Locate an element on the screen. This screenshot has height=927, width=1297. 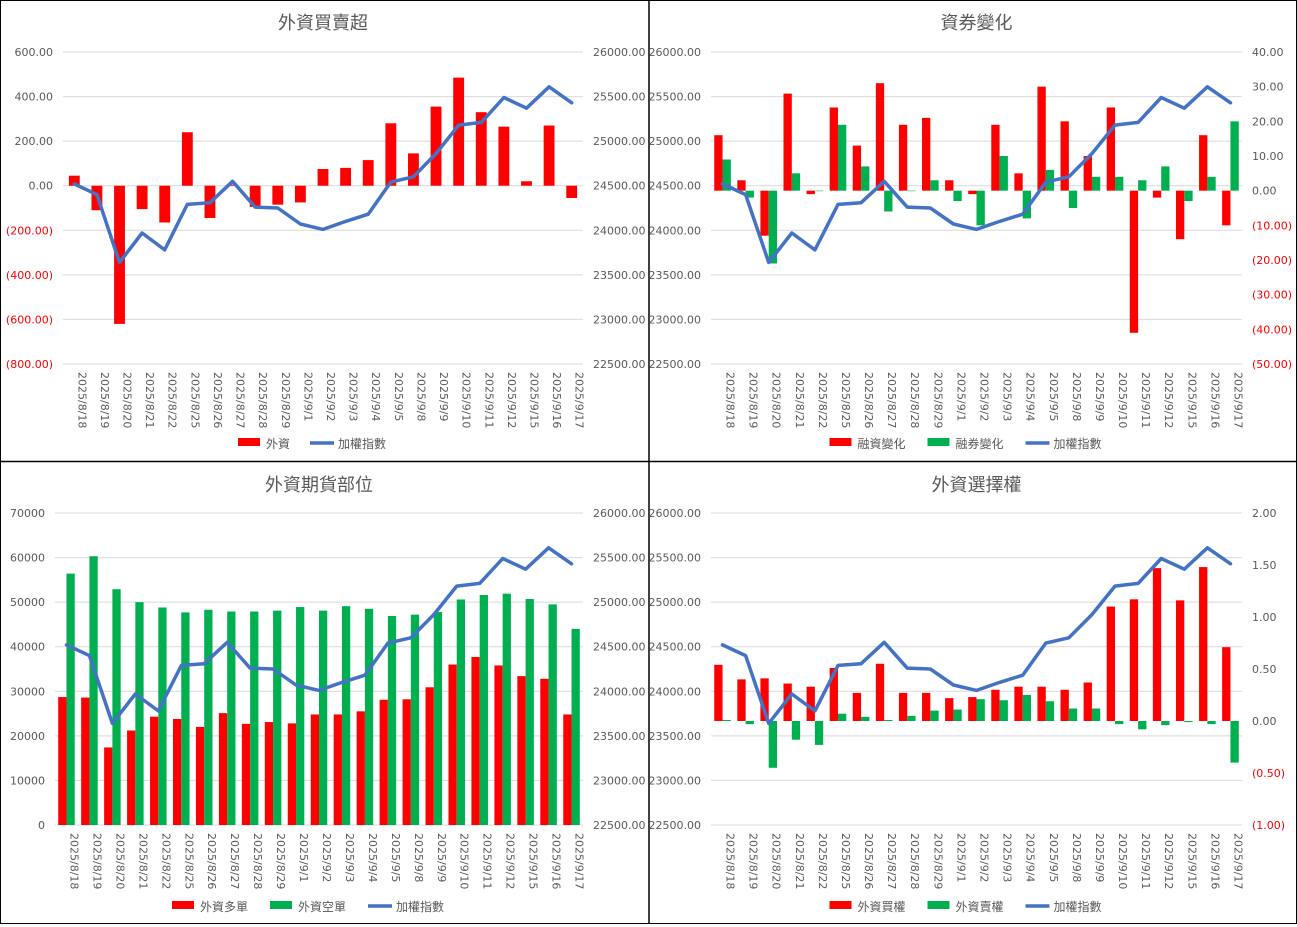
legend-item: 融資變化 is located at coordinates (867, 443).